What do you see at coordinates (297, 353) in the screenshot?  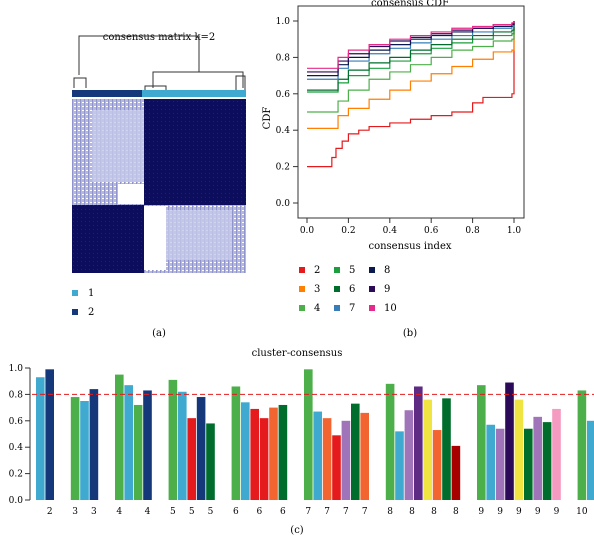 I see `bar-title: cluster-consensus` at bounding box center [297, 353].